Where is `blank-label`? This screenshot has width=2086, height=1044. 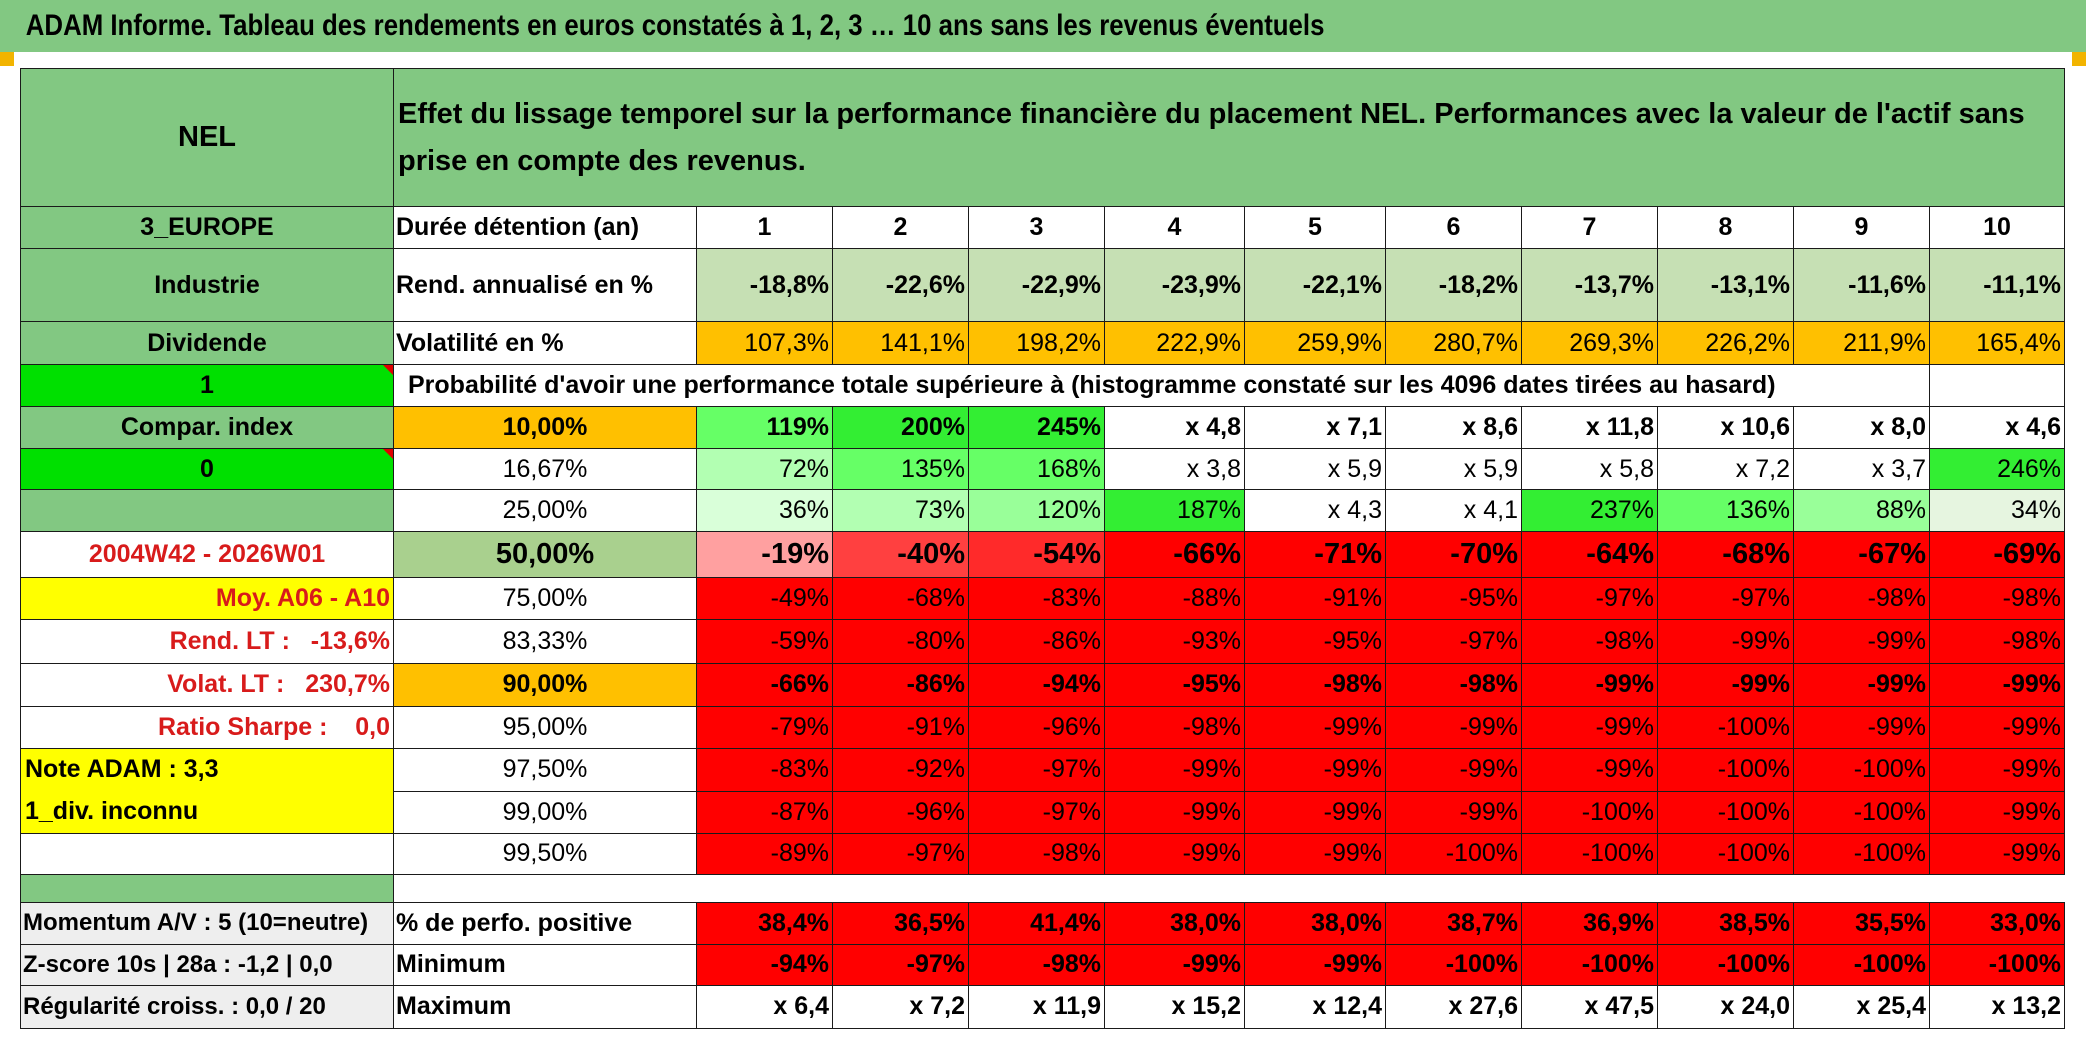
blank-label is located at coordinates (207, 511).